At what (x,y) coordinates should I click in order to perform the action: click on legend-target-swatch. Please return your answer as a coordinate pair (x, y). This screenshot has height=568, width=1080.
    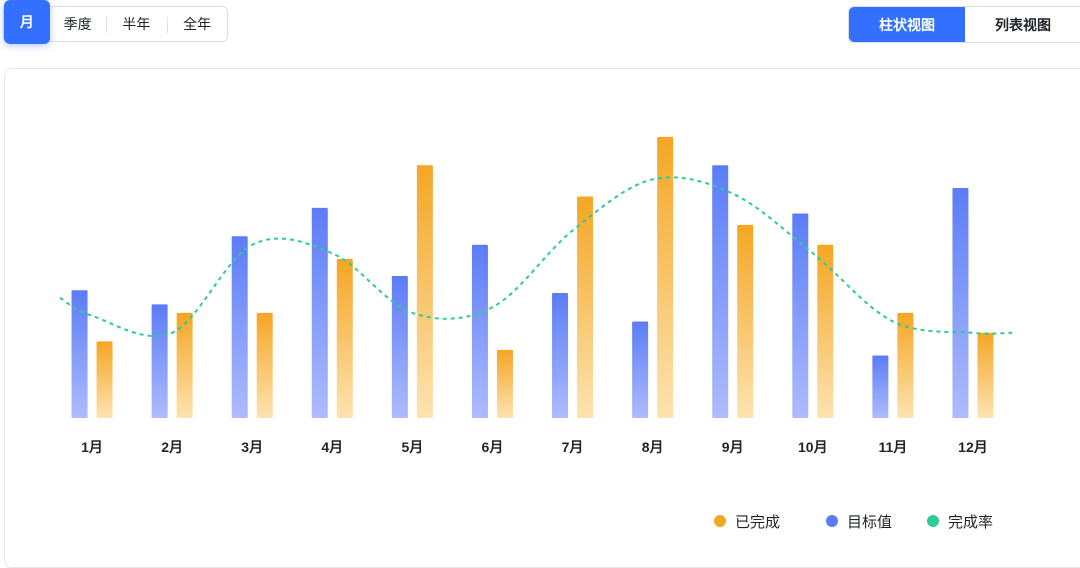
    Looking at the image, I should click on (832, 521).